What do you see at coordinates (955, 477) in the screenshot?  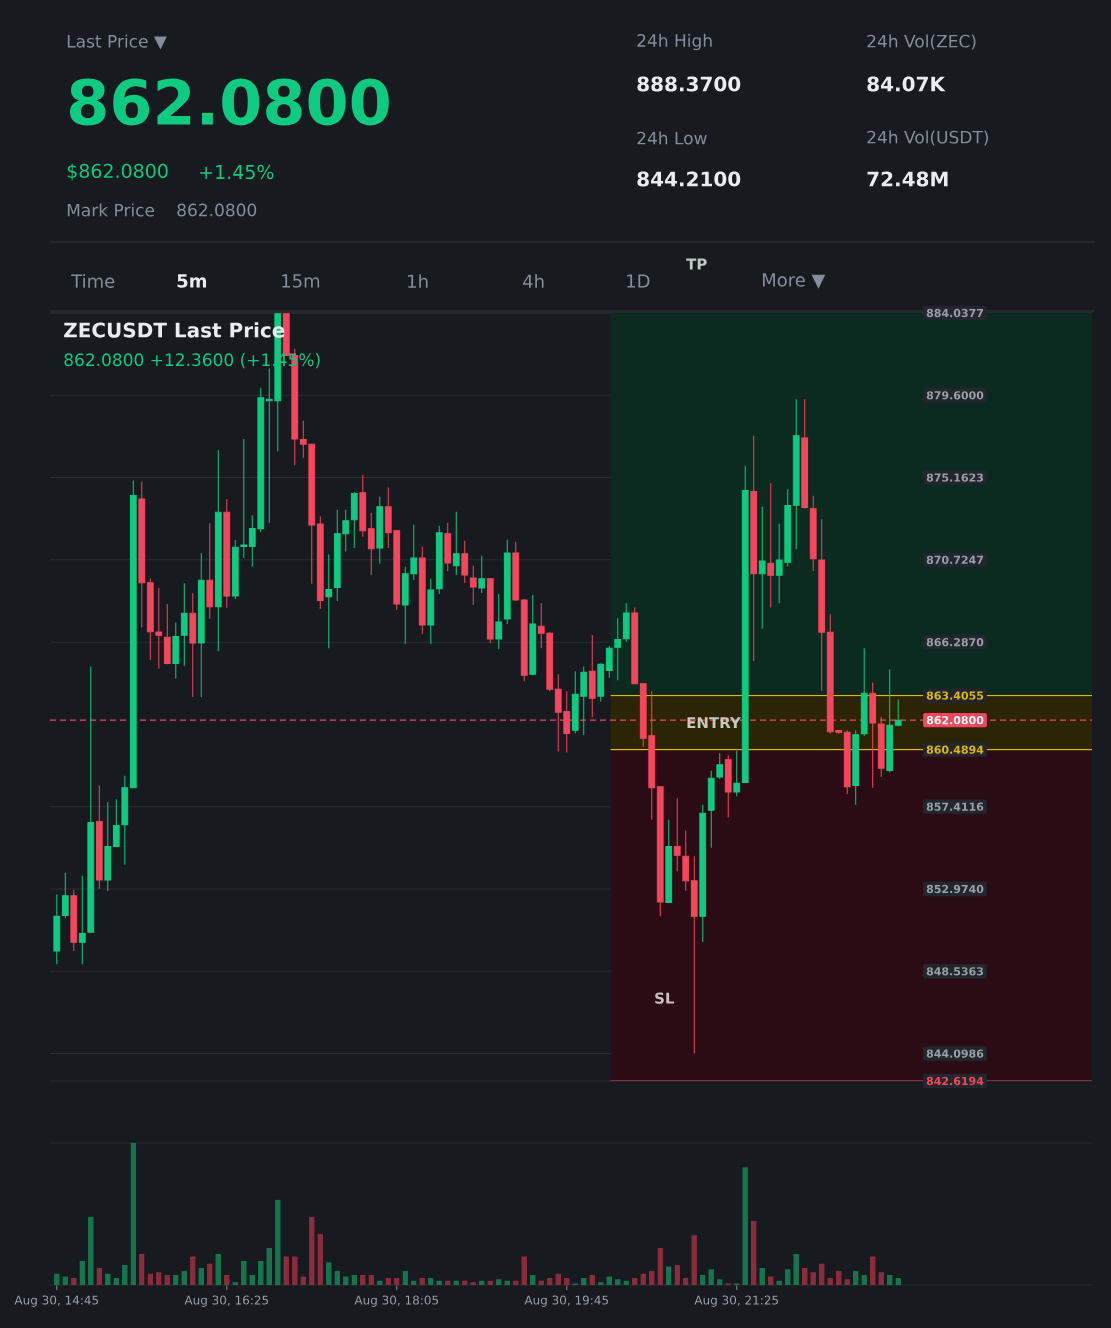 I see `y-tick-label: 875.1623` at bounding box center [955, 477].